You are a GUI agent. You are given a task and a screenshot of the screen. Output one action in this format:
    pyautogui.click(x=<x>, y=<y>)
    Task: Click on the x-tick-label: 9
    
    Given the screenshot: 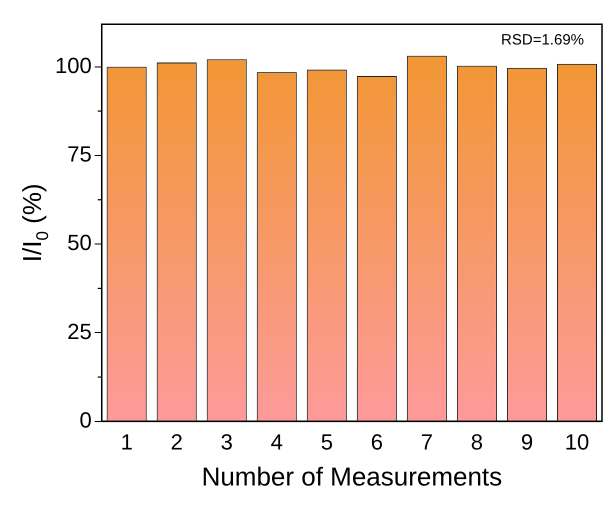 What is the action you would take?
    pyautogui.click(x=527, y=442)
    